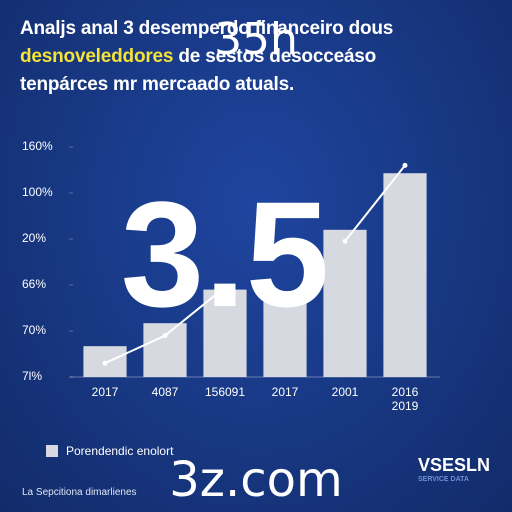  I want to click on title-rest: de sestos desocceáso, so click(275, 56).